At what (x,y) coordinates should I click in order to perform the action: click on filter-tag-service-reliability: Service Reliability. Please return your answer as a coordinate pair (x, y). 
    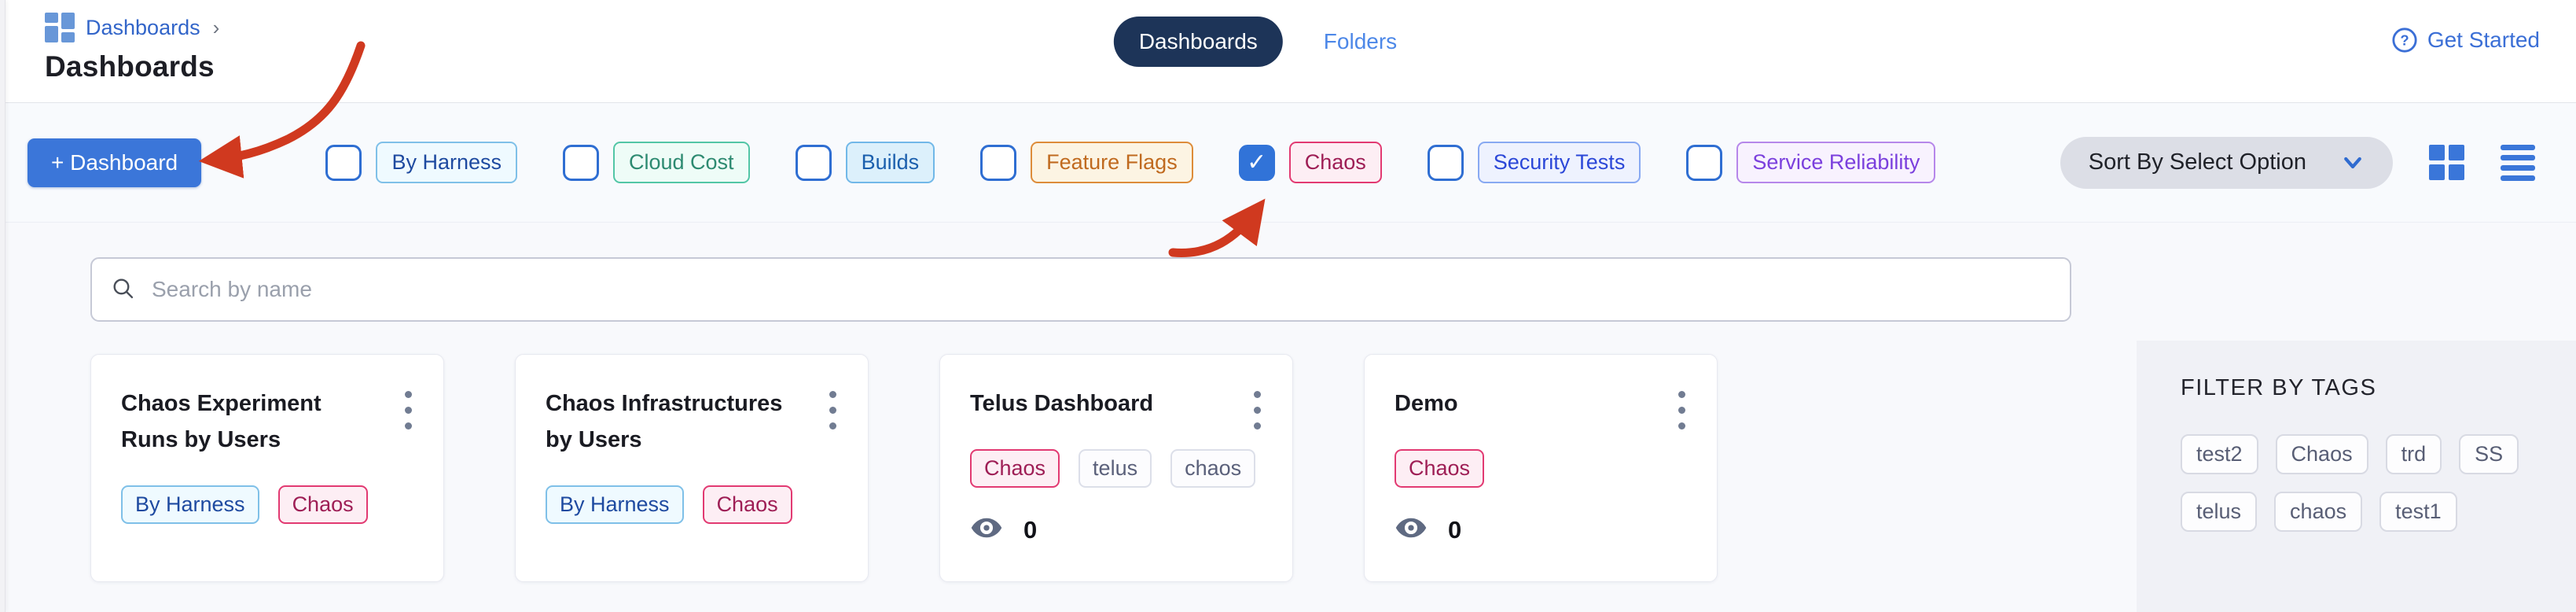
    Looking at the image, I should click on (1836, 162).